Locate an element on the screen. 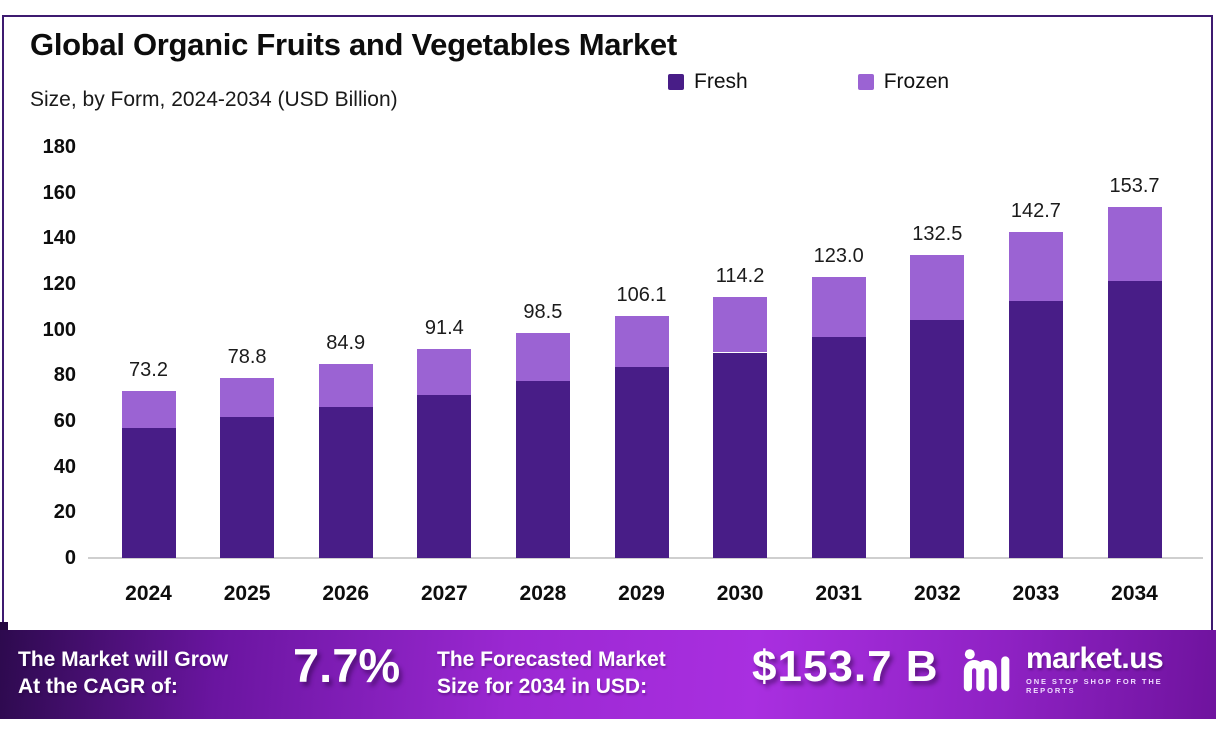  x-axis-label-2032: 2032 is located at coordinates (937, 593).